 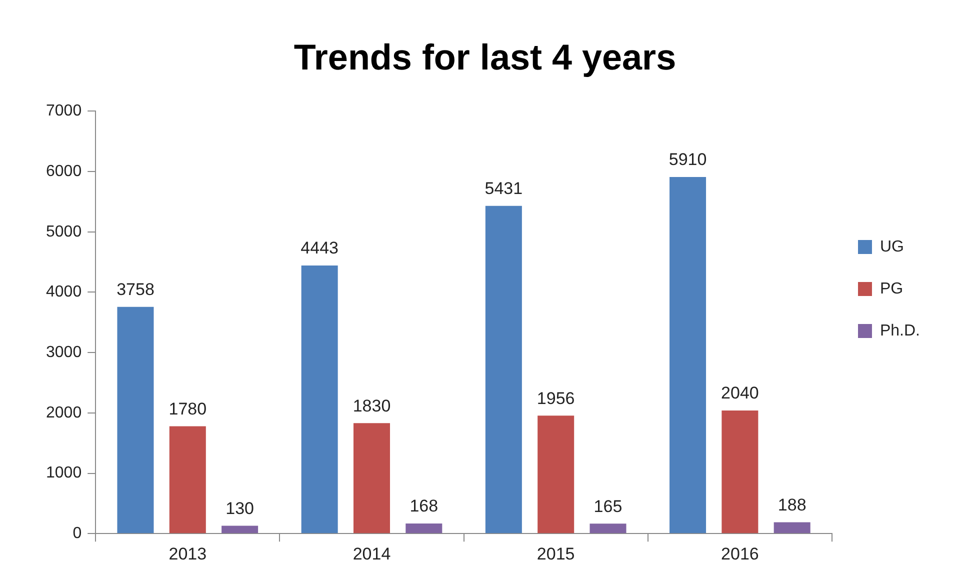 What do you see at coordinates (608, 506) in the screenshot?
I see `data-label: 165` at bounding box center [608, 506].